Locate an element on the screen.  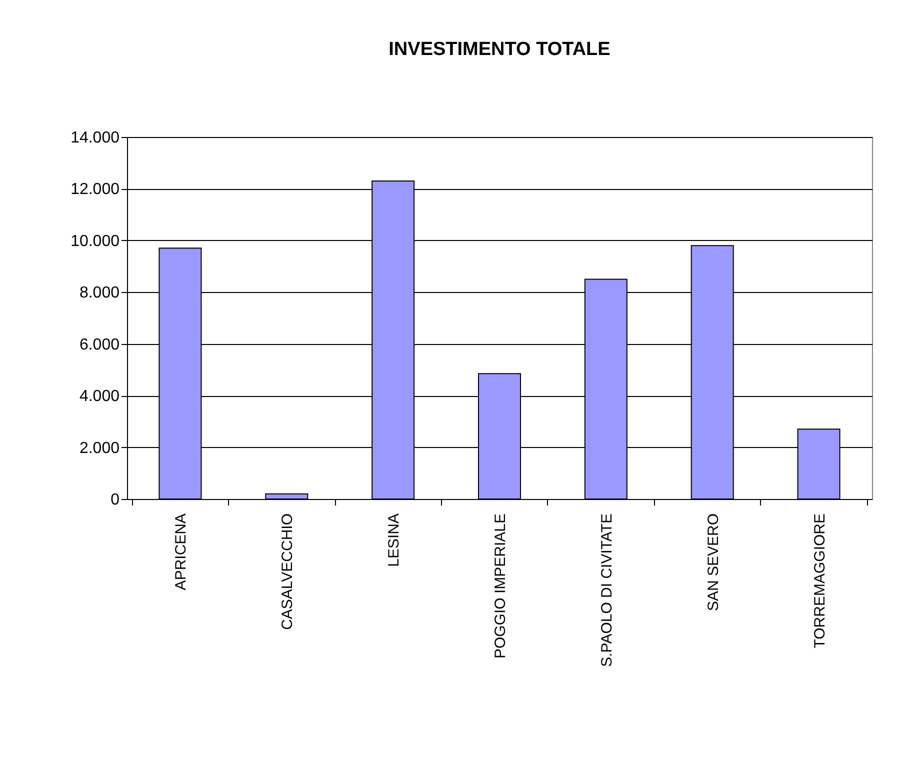
y-tick-label: 12.000 is located at coordinates (95, 189).